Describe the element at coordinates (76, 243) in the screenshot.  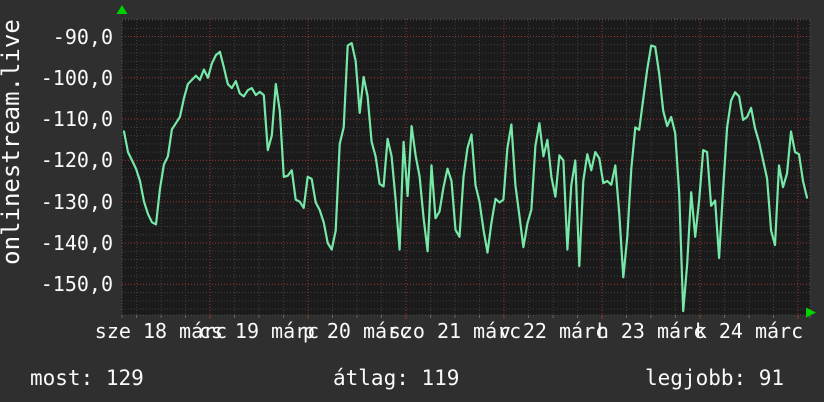
I see `y-axis-label: -140,0` at that location.